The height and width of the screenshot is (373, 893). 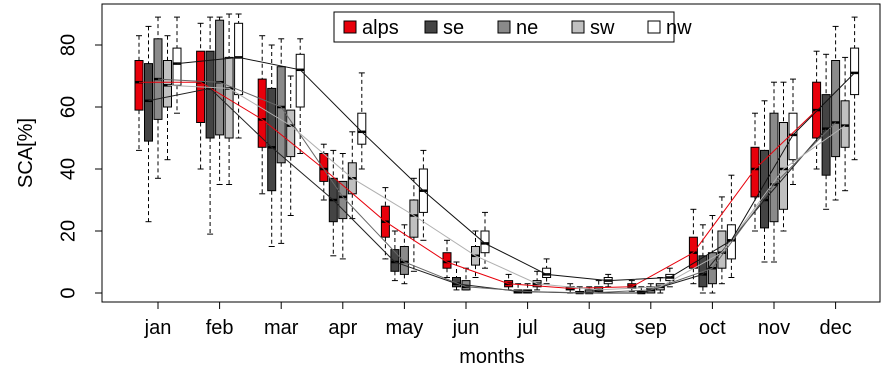 What do you see at coordinates (139, 85) in the screenshot?
I see `box-alps-jan` at bounding box center [139, 85].